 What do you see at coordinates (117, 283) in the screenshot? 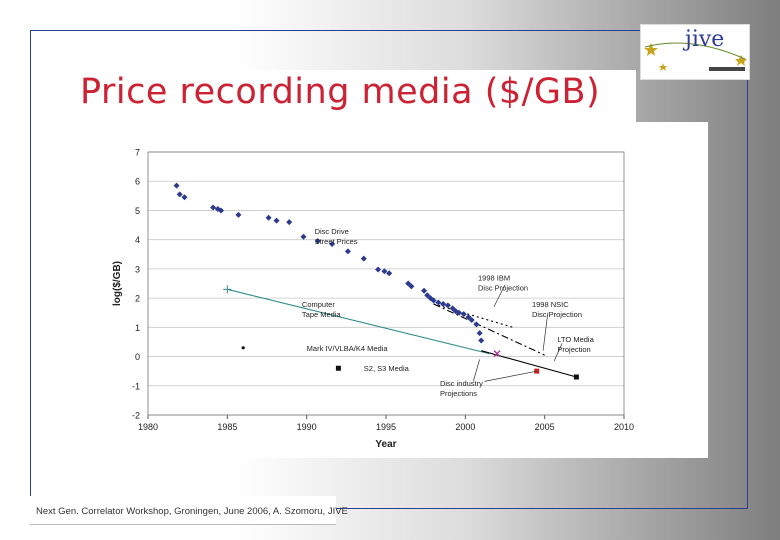
I see `y-axis-label: log($/GB)` at bounding box center [117, 283].